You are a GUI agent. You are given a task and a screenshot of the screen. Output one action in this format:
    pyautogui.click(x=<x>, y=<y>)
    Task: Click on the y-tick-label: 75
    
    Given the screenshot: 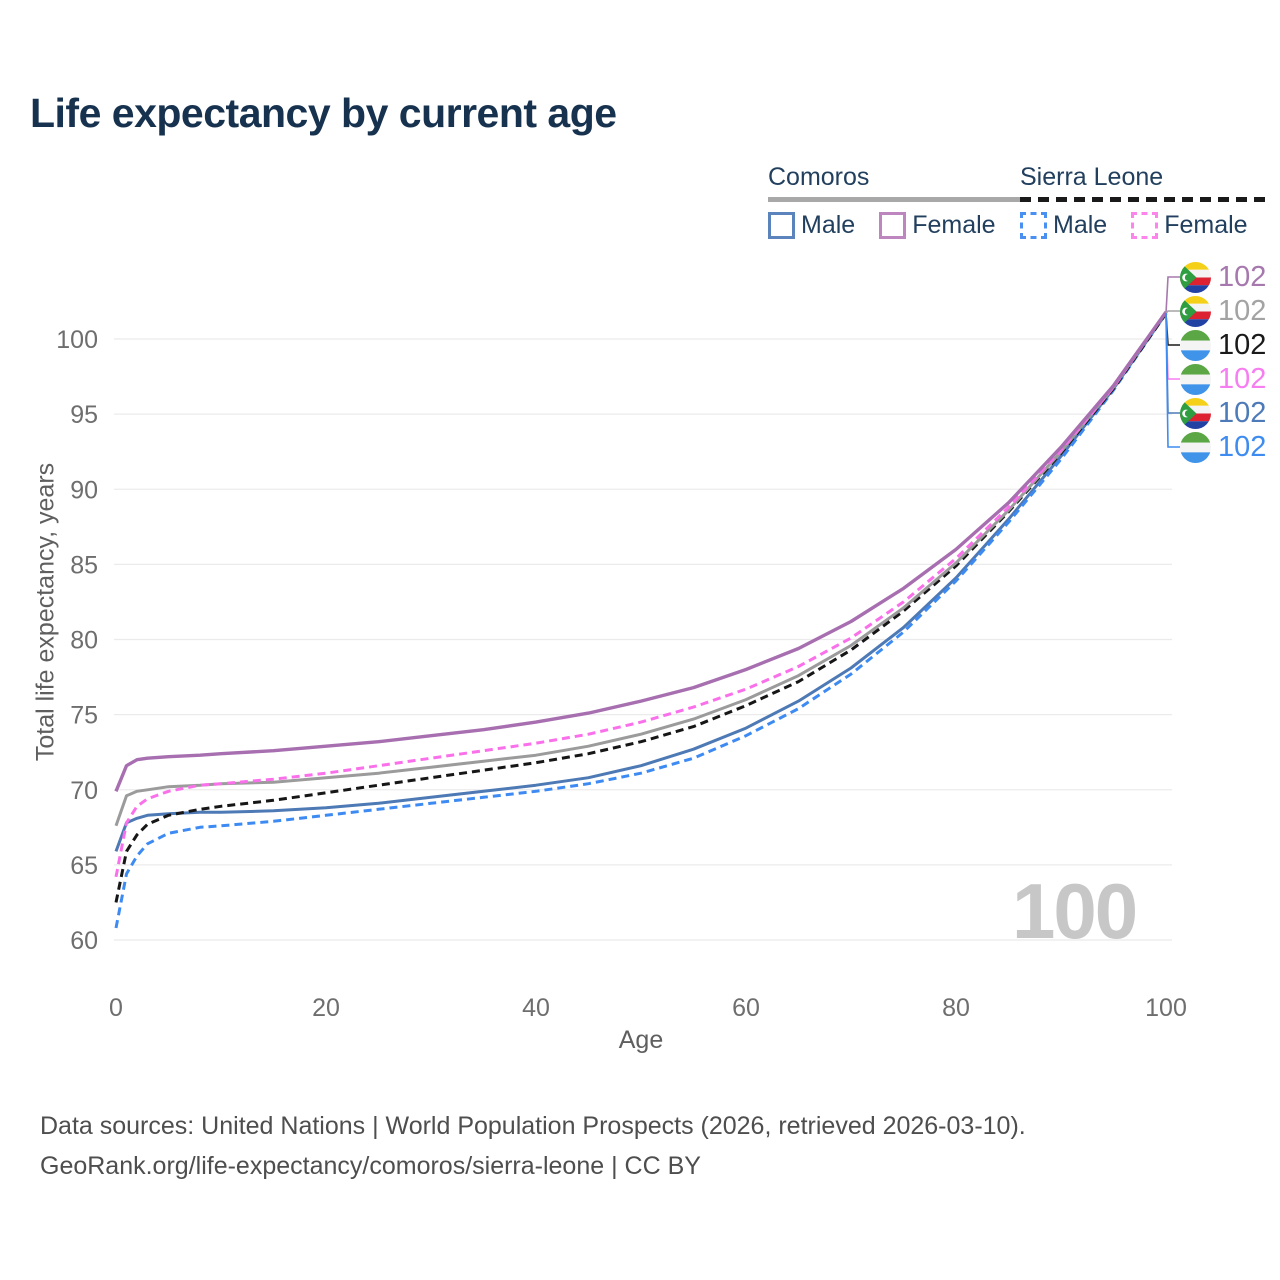 What is the action you would take?
    pyautogui.click(x=84, y=716)
    